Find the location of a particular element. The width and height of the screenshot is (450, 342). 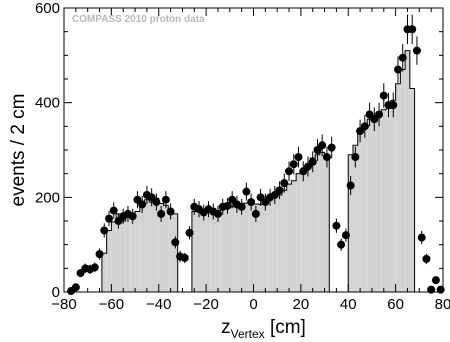

x-tick-label: −60 is located at coordinates (111, 304).